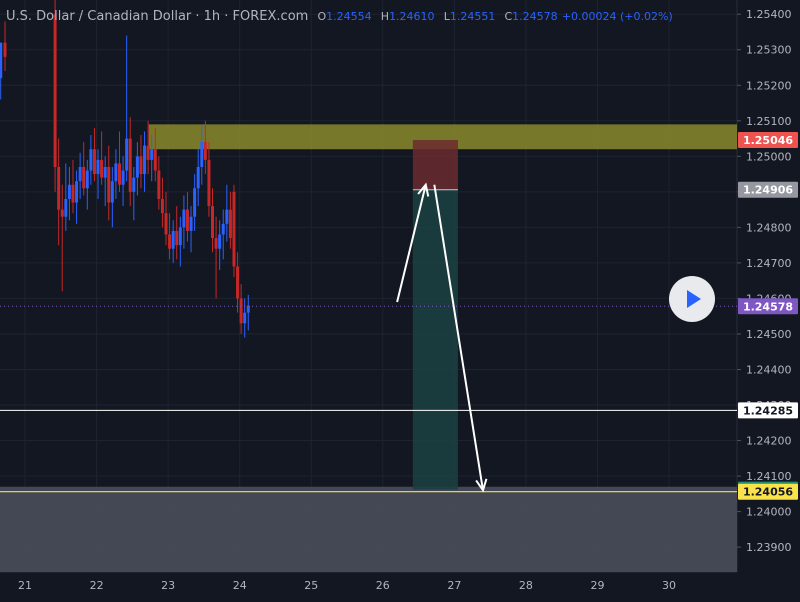  I want to click on entry-price-tag-label: 1.24906, so click(768, 190).